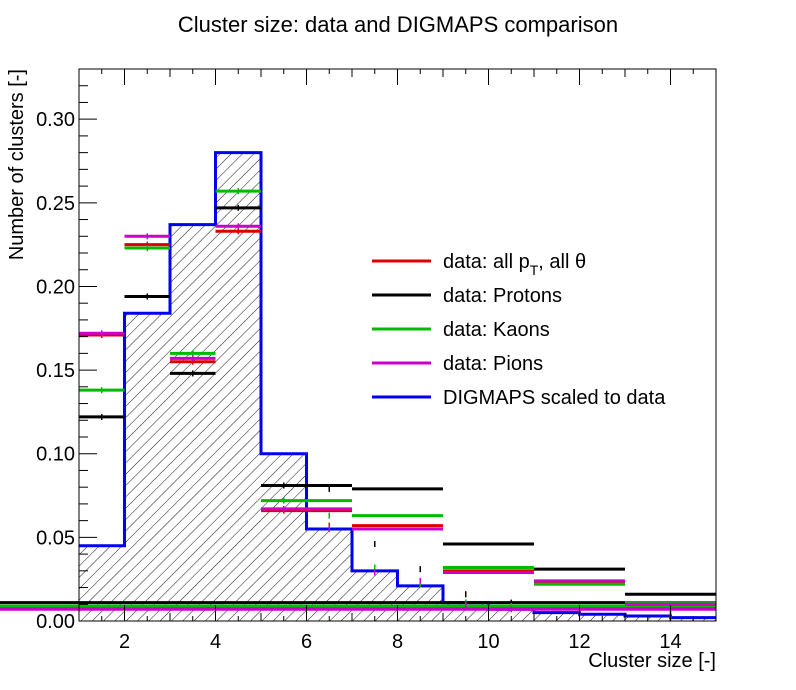 This screenshot has width=796, height=690. What do you see at coordinates (55, 622) in the screenshot?
I see `y-tick-label: 0.00` at bounding box center [55, 622].